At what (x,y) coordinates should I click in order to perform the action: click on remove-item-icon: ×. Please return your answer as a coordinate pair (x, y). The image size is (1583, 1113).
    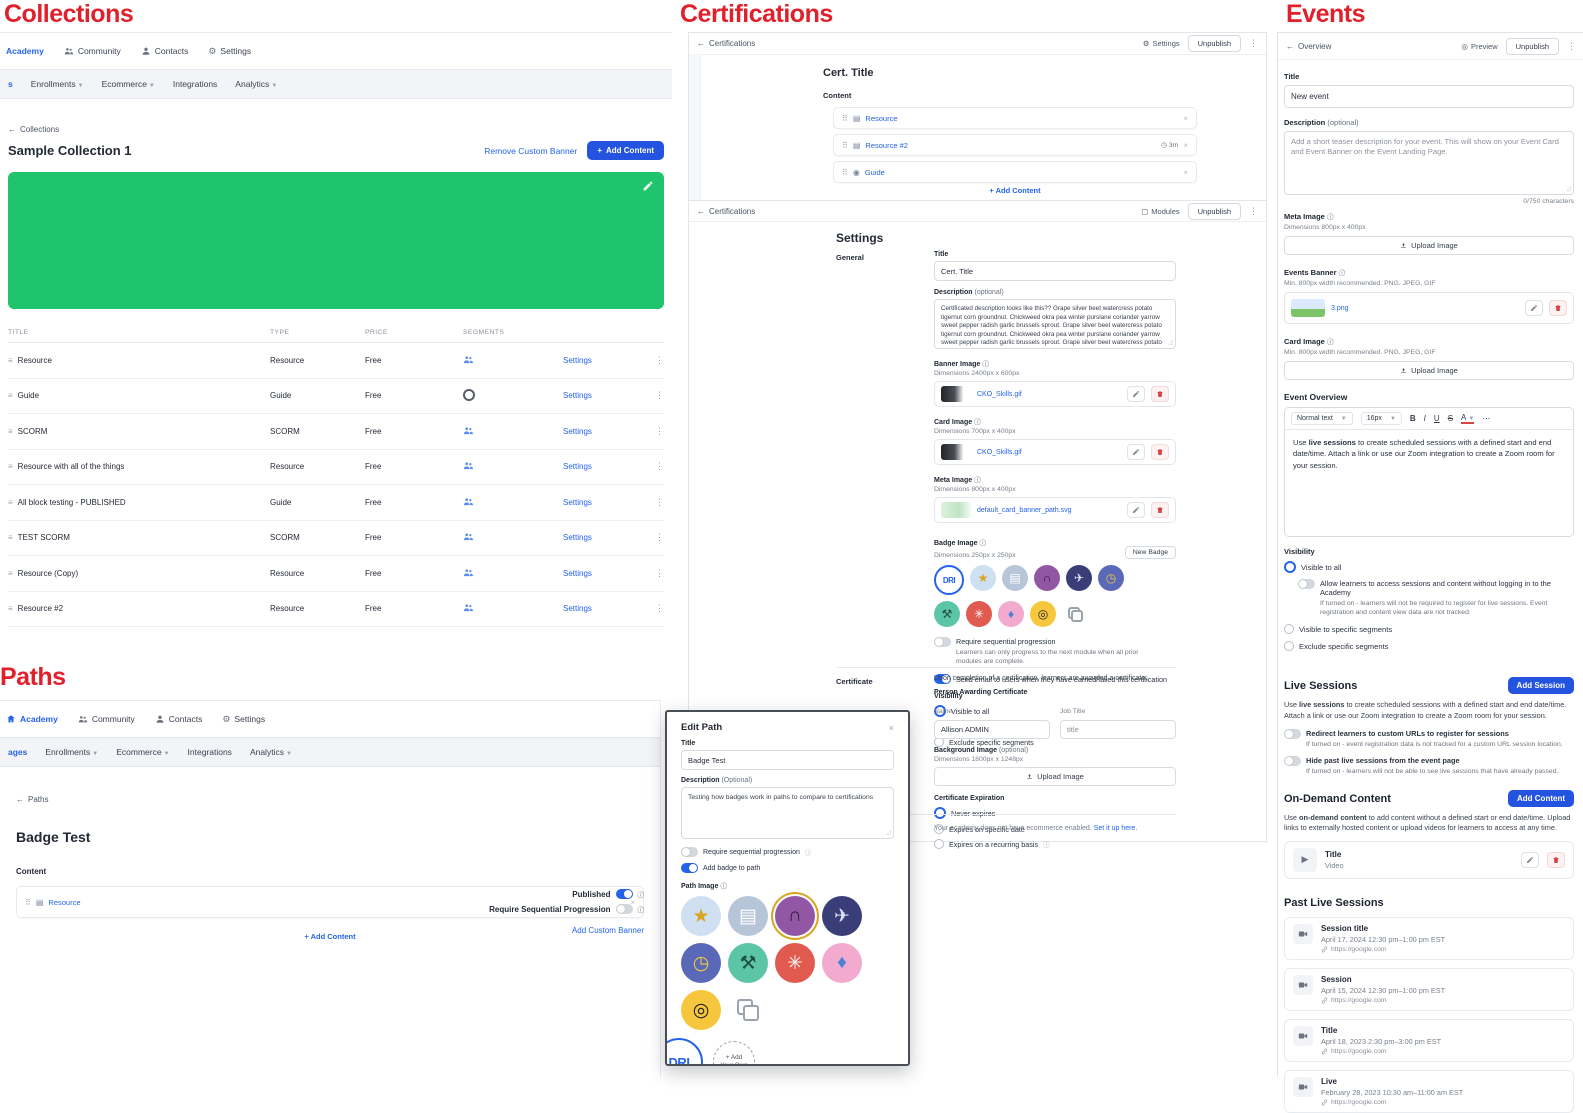
    Looking at the image, I should click on (632, 902).